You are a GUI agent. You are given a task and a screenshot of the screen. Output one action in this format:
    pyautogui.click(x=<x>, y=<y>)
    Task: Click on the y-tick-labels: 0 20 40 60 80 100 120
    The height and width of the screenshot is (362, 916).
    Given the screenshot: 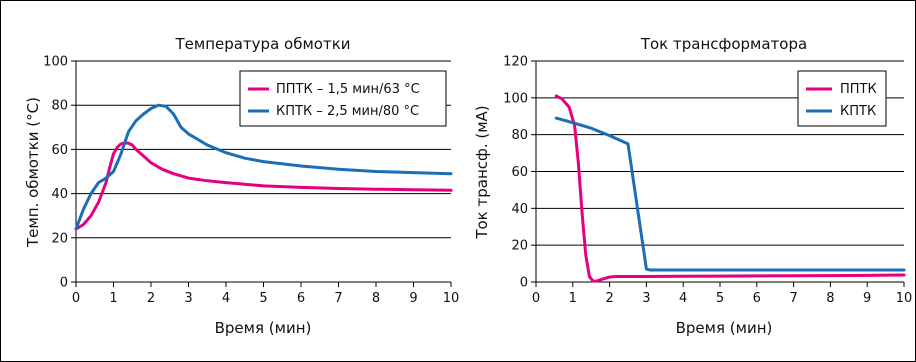 What is the action you would take?
    pyautogui.click(x=515, y=173)
    